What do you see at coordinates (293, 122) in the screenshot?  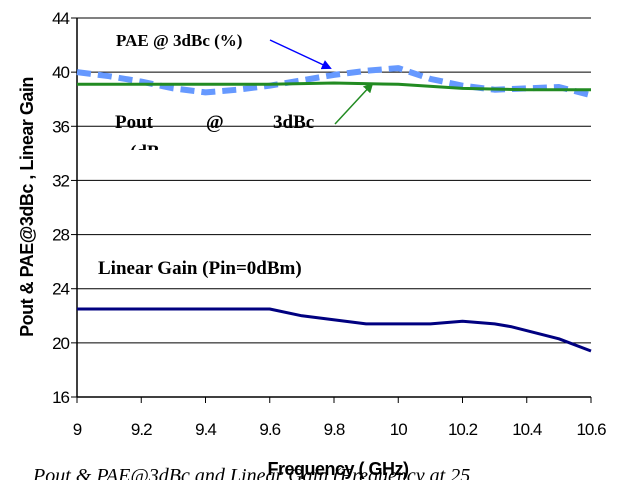 I see `annotation-pout-word-3: 3dBc` at bounding box center [293, 122].